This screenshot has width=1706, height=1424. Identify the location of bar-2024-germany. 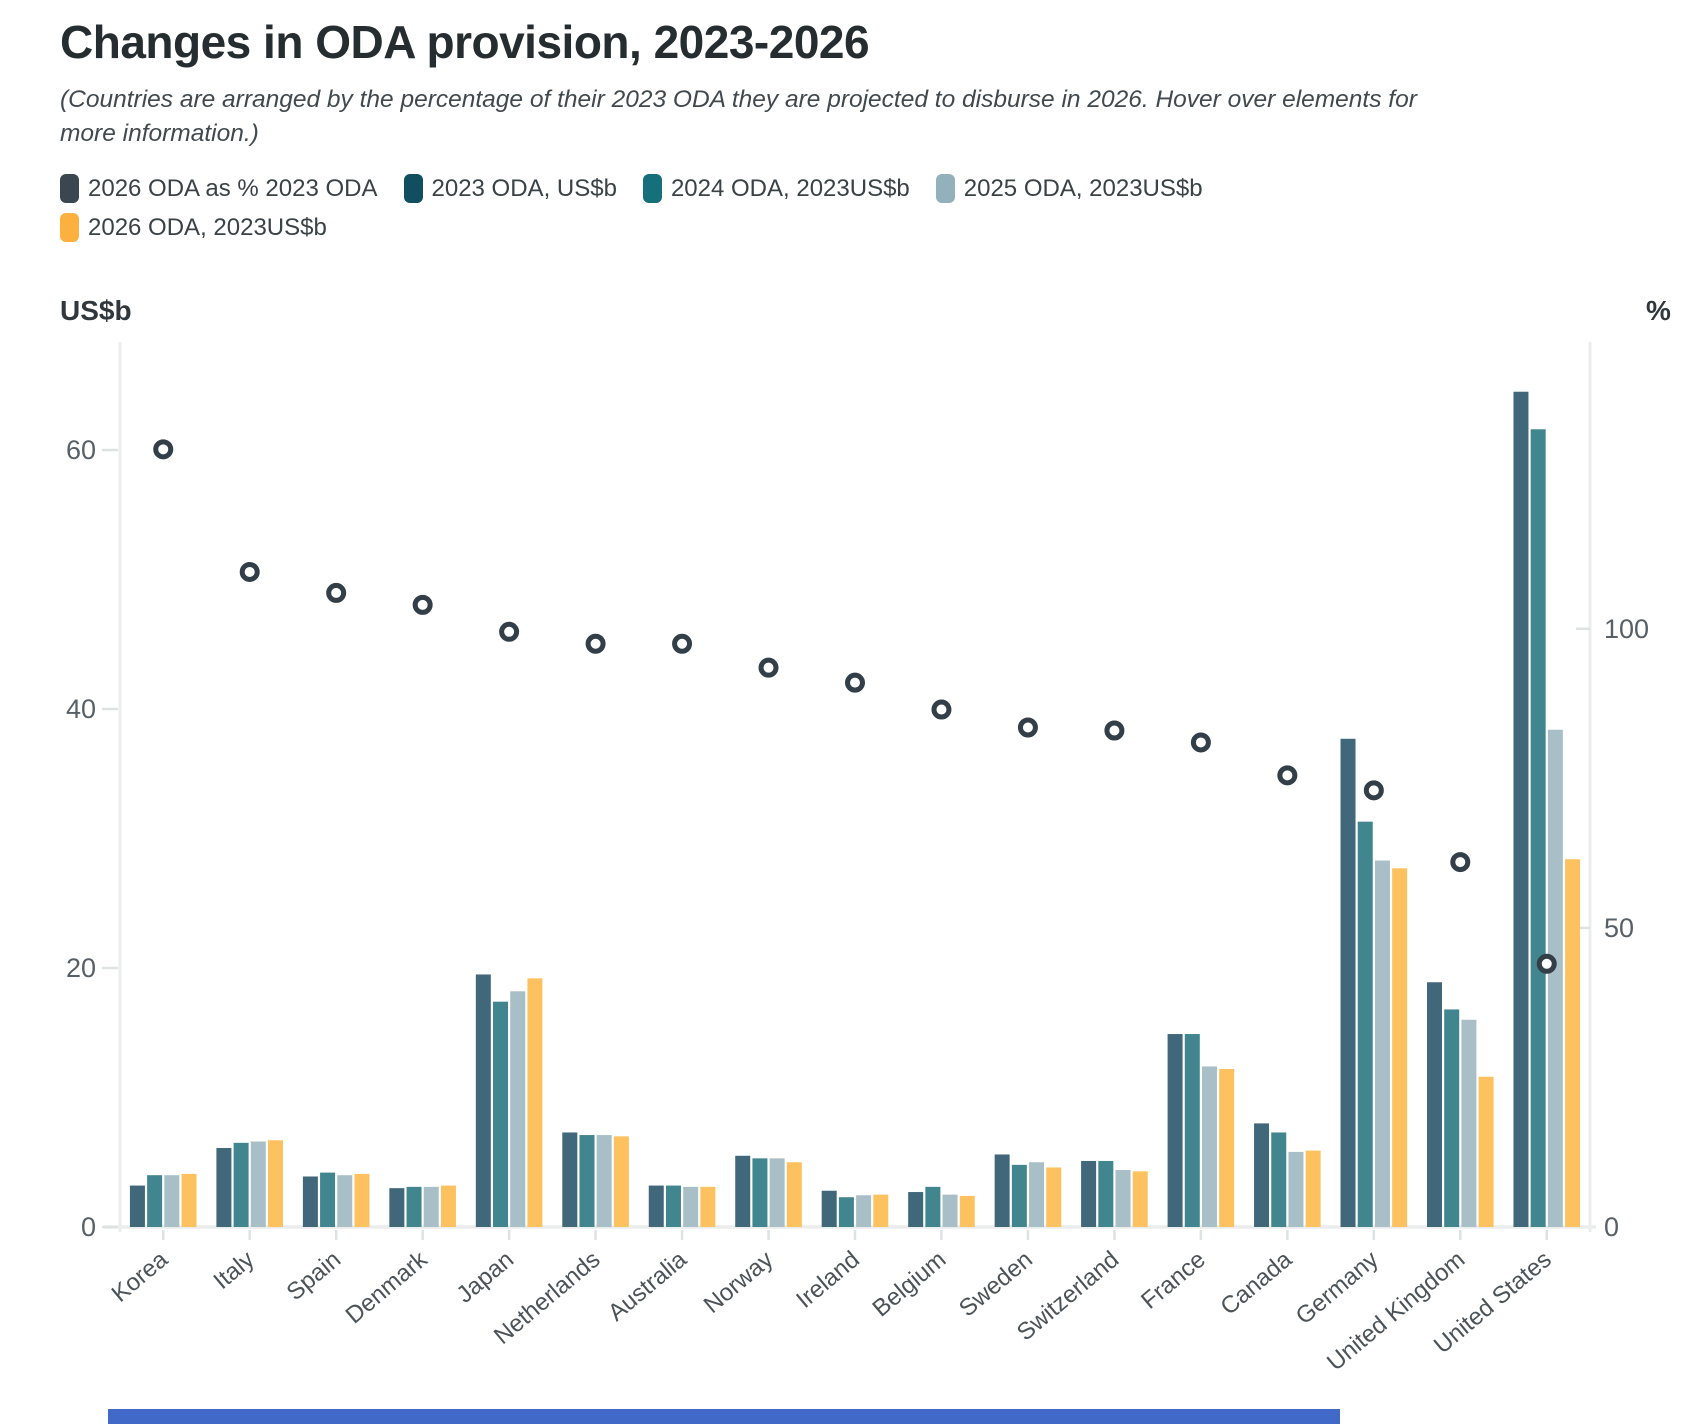
(1365, 1024).